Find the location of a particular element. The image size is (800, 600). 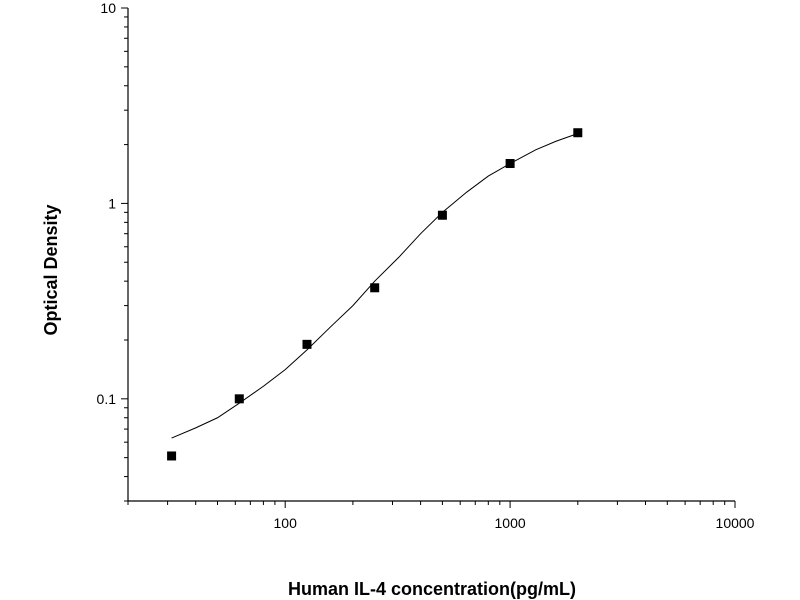

y-tick-label: 0.1 is located at coordinates (107, 399).